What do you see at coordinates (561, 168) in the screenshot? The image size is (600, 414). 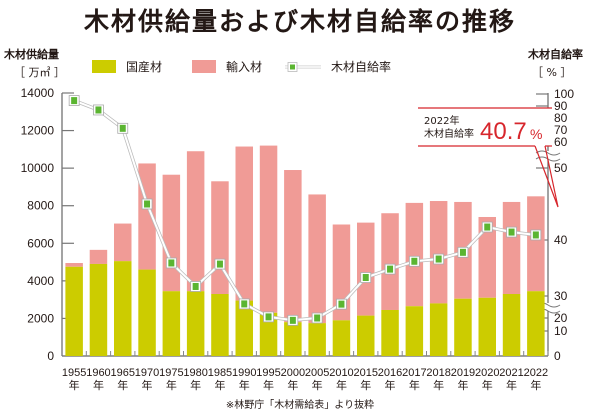 I see `right-tick-label: 50` at bounding box center [561, 168].